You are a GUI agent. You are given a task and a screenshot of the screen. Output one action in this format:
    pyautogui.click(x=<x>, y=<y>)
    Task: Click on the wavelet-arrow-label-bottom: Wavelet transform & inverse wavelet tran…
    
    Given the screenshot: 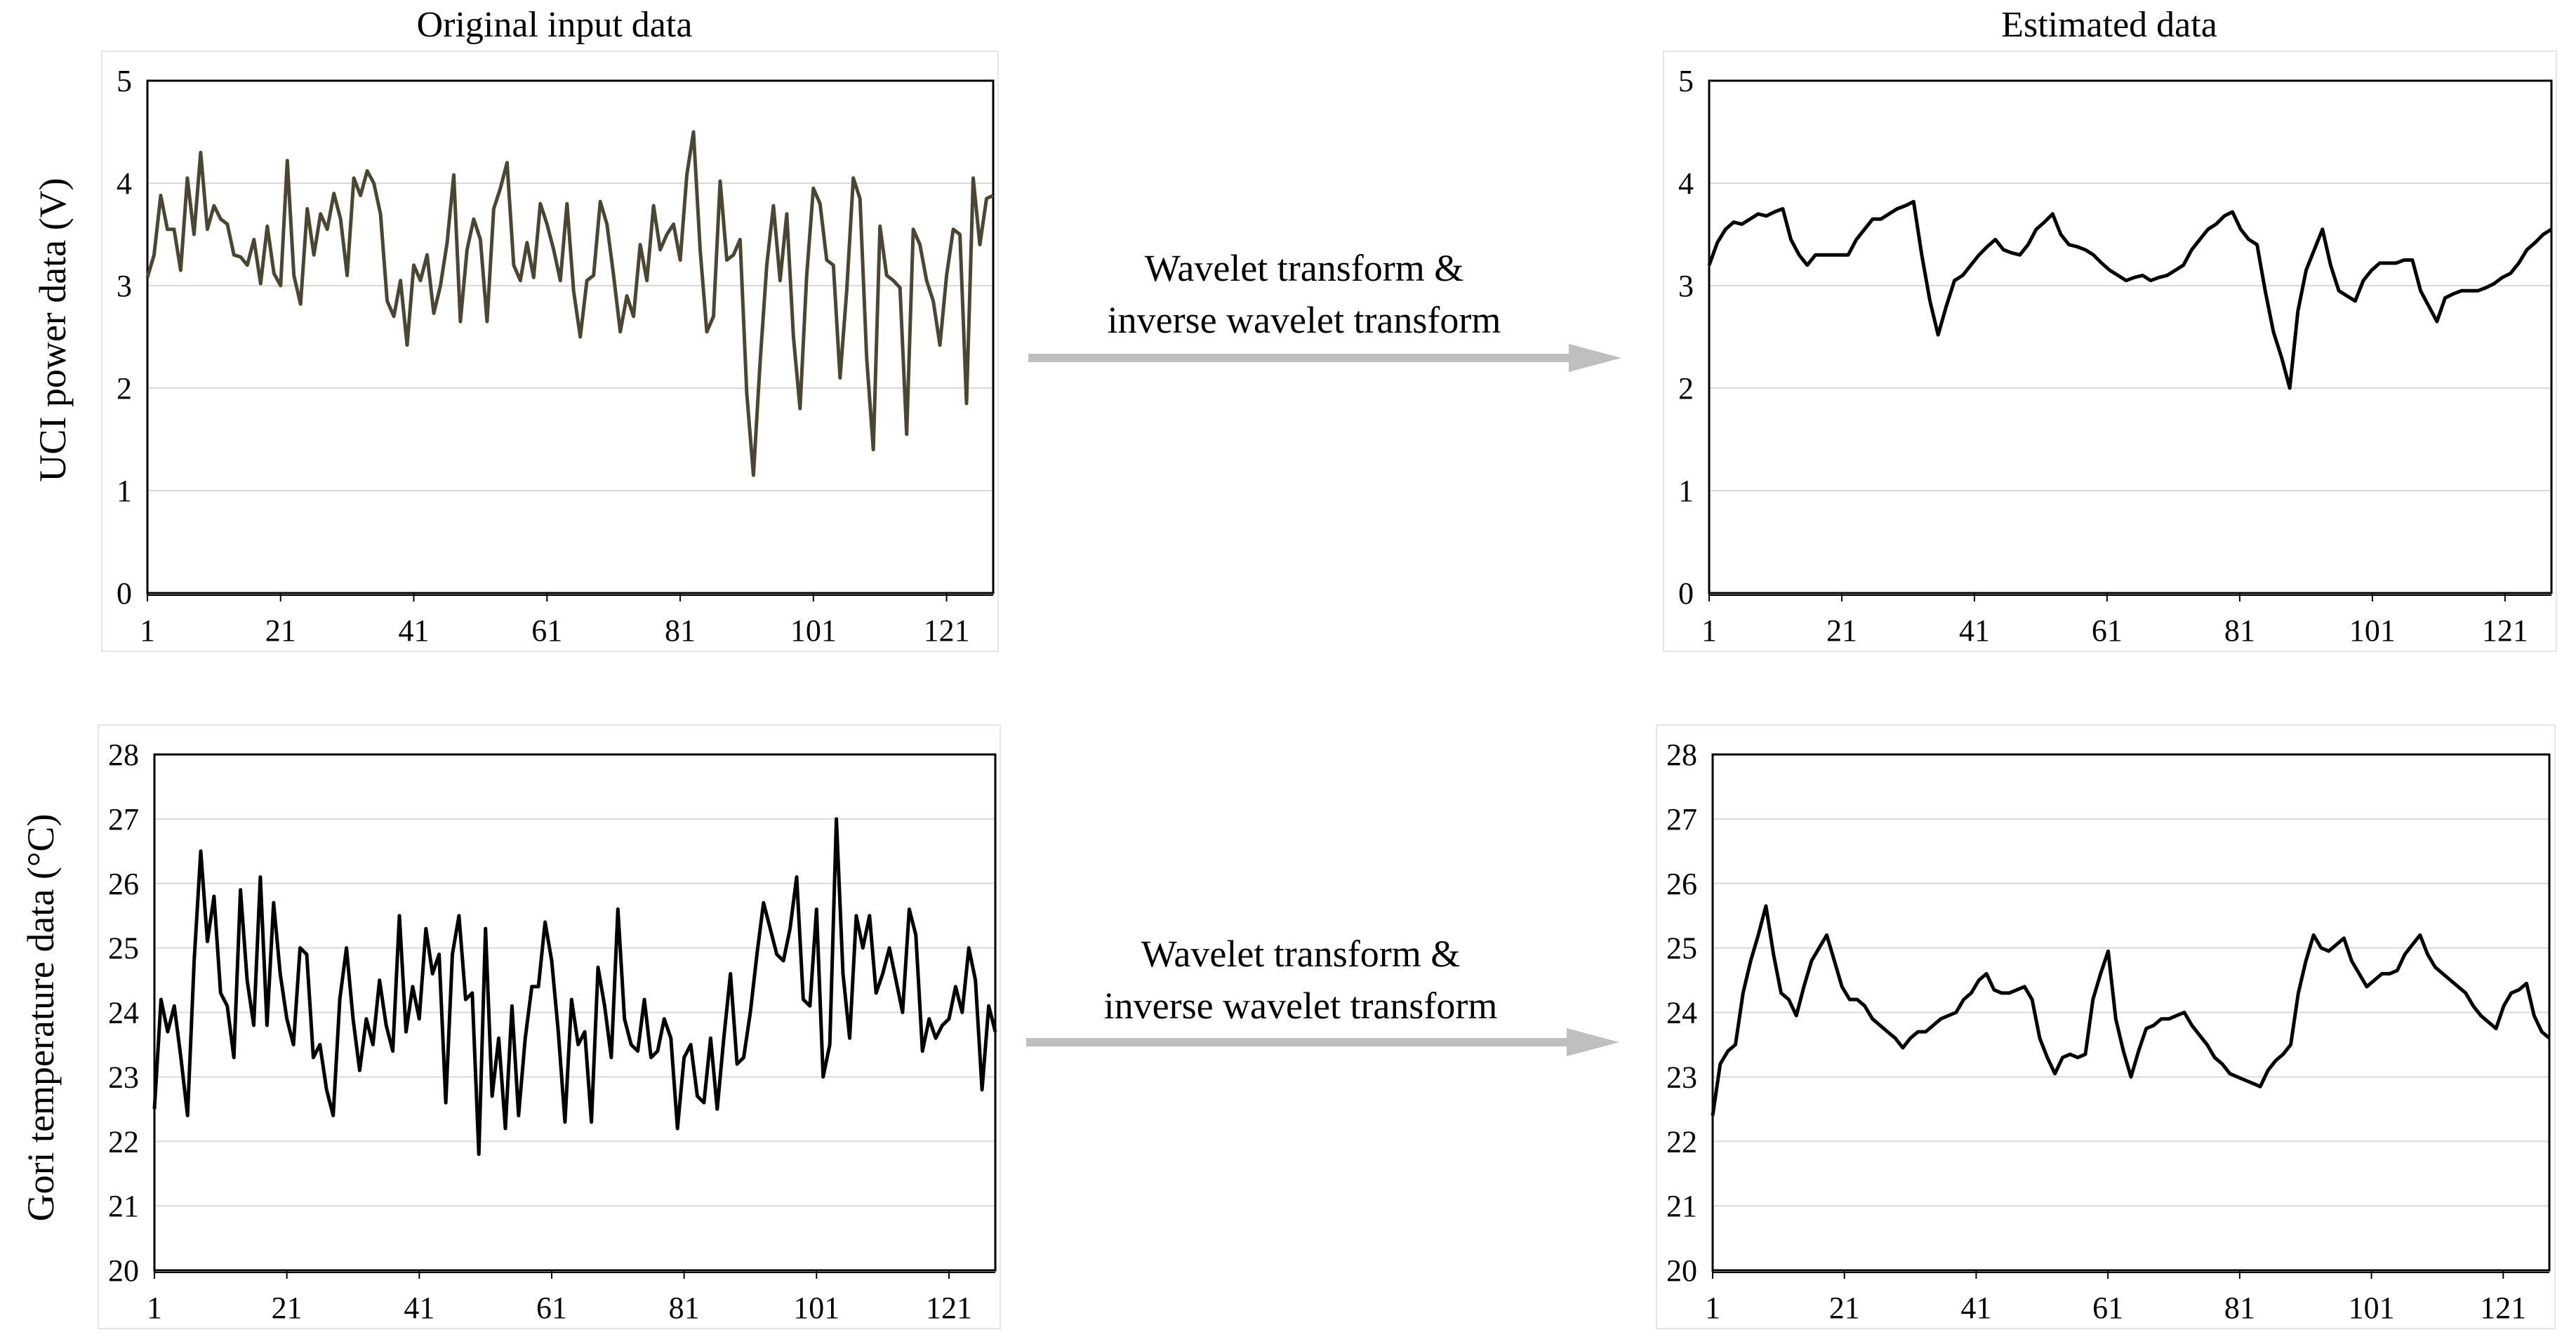 What is the action you would take?
    pyautogui.click(x=1301, y=980)
    